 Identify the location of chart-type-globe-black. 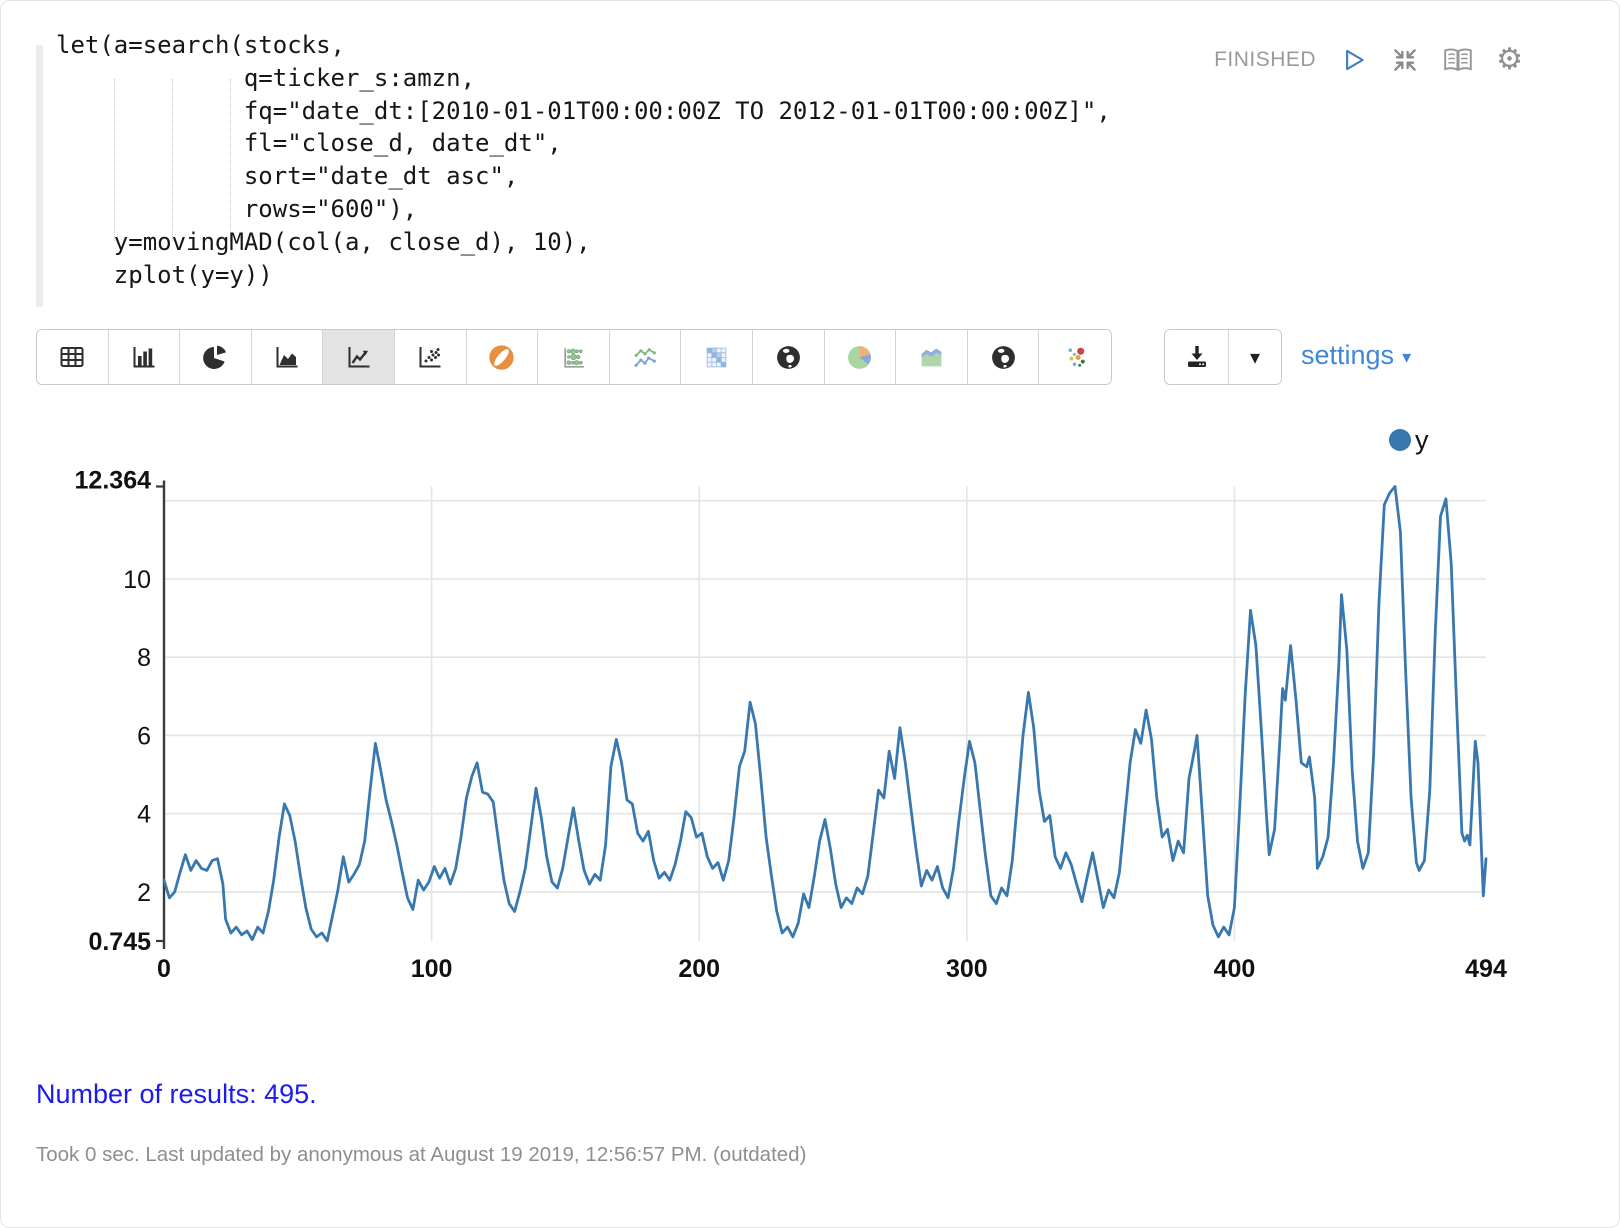
(788, 357).